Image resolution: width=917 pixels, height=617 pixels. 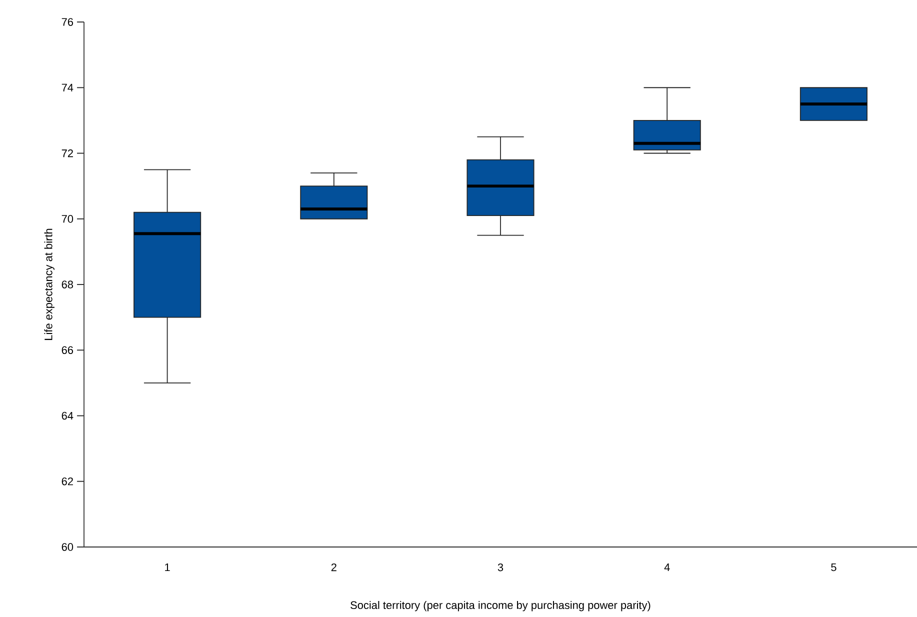 I want to click on y-tick-label: 76, so click(x=68, y=22).